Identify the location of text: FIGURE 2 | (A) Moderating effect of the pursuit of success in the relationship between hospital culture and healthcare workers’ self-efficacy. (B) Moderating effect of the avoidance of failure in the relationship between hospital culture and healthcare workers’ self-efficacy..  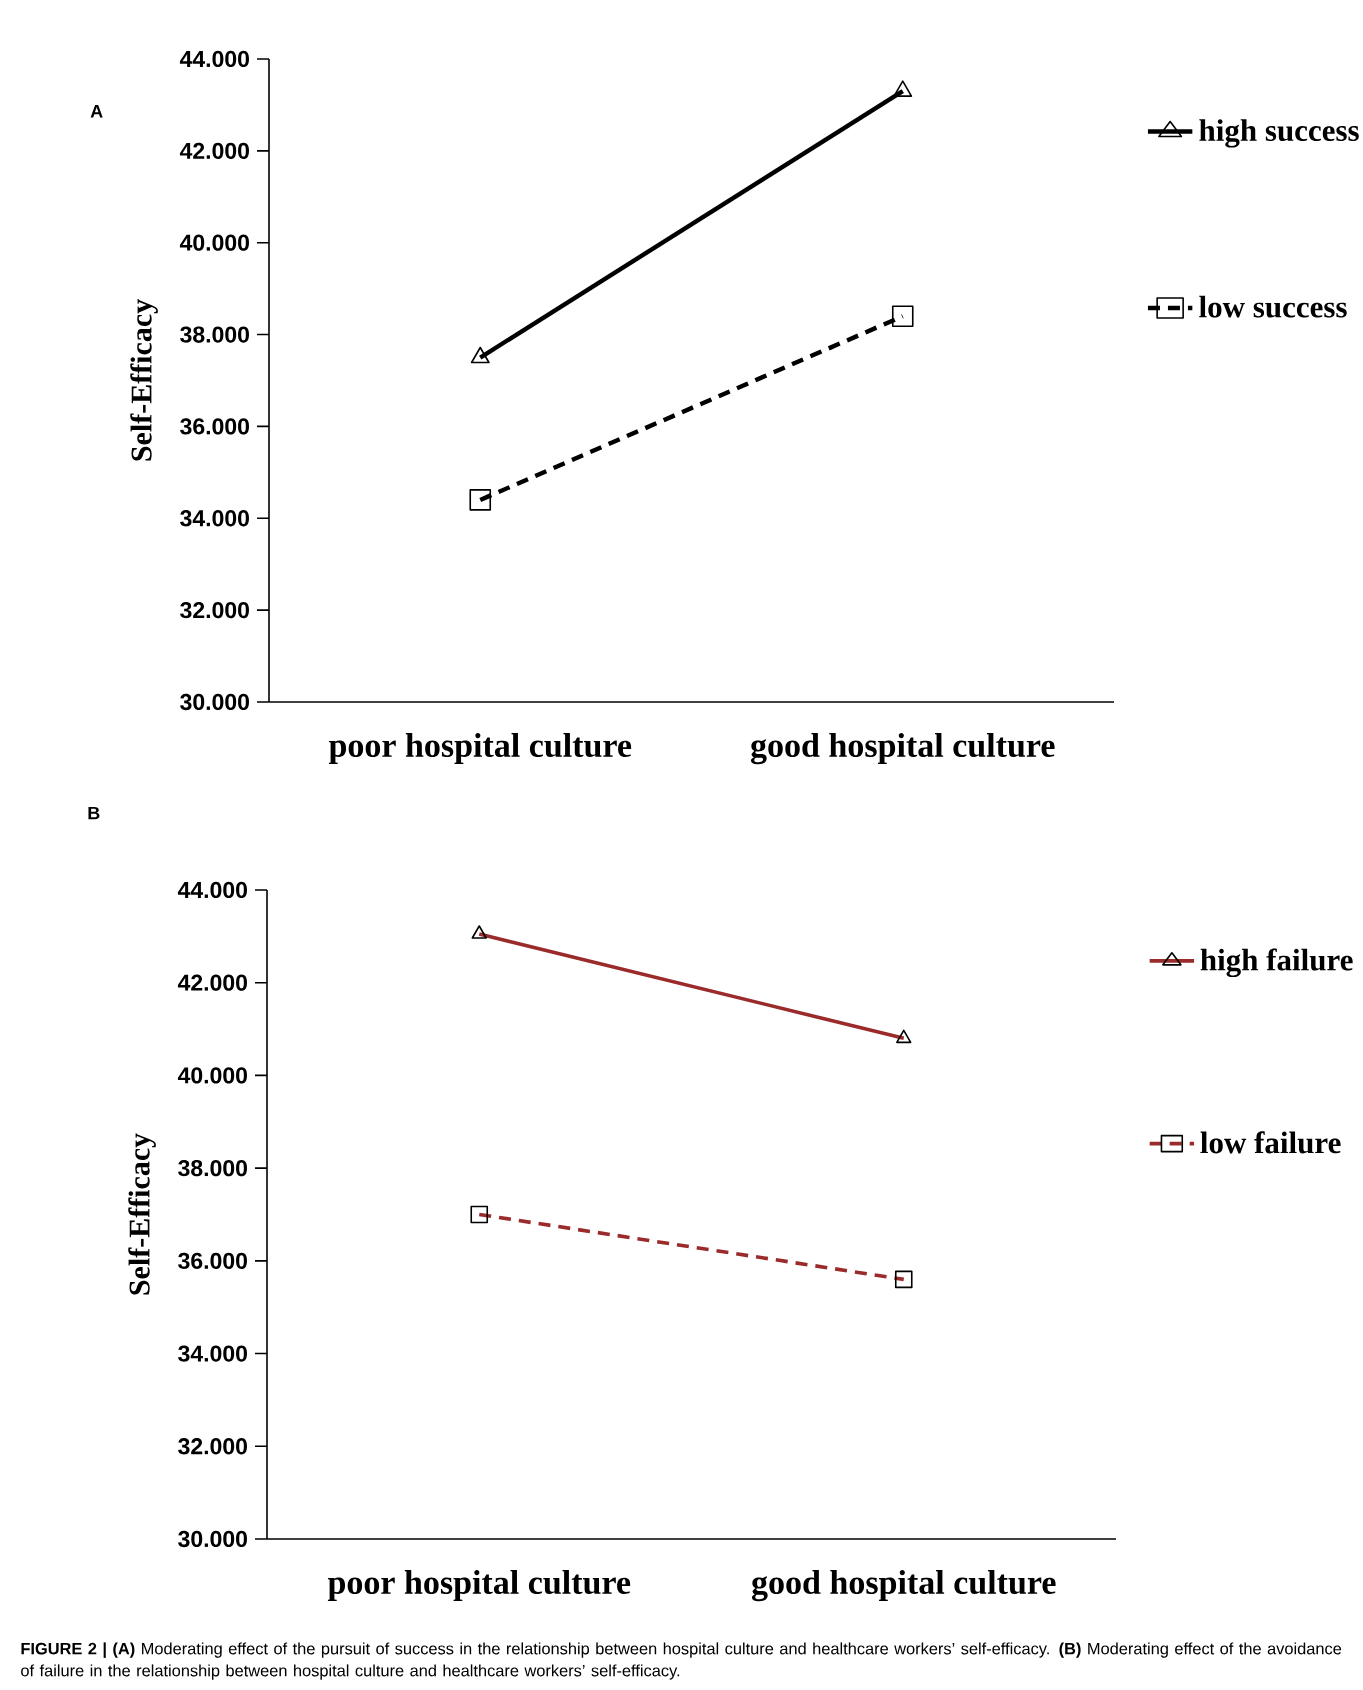
(681, 1661).